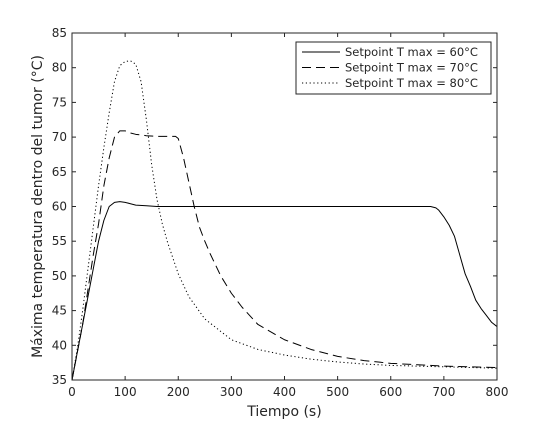  I want to click on x-tick-label: 0, so click(72, 392).